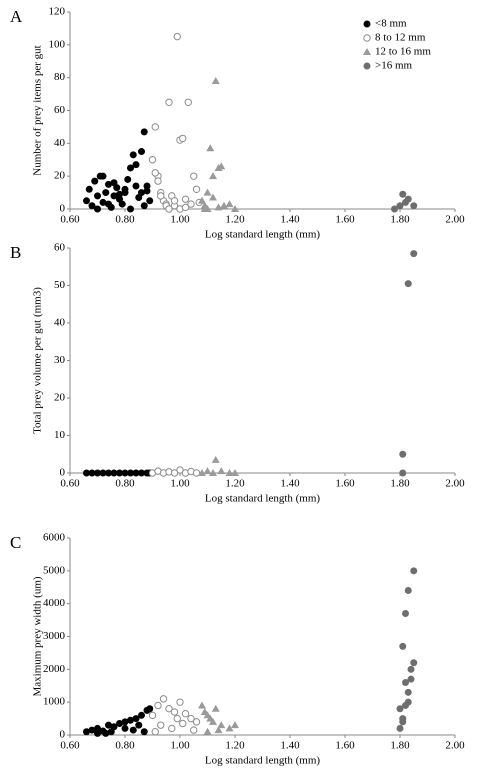 Image resolution: width=479 pixels, height=782 pixels. Describe the element at coordinates (16, 16) in the screenshot. I see `panel-label: A` at that location.